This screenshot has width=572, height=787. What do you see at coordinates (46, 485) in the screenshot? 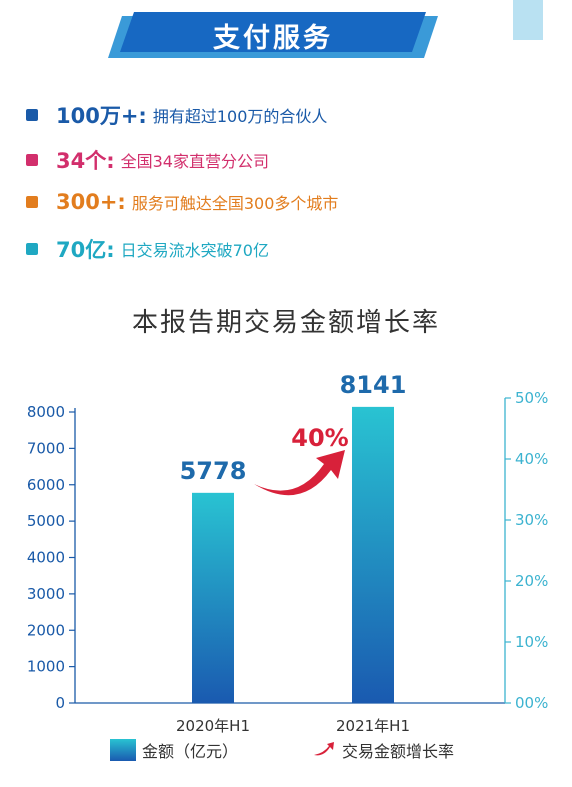
I see `y-tick-label: 6000` at bounding box center [46, 485].